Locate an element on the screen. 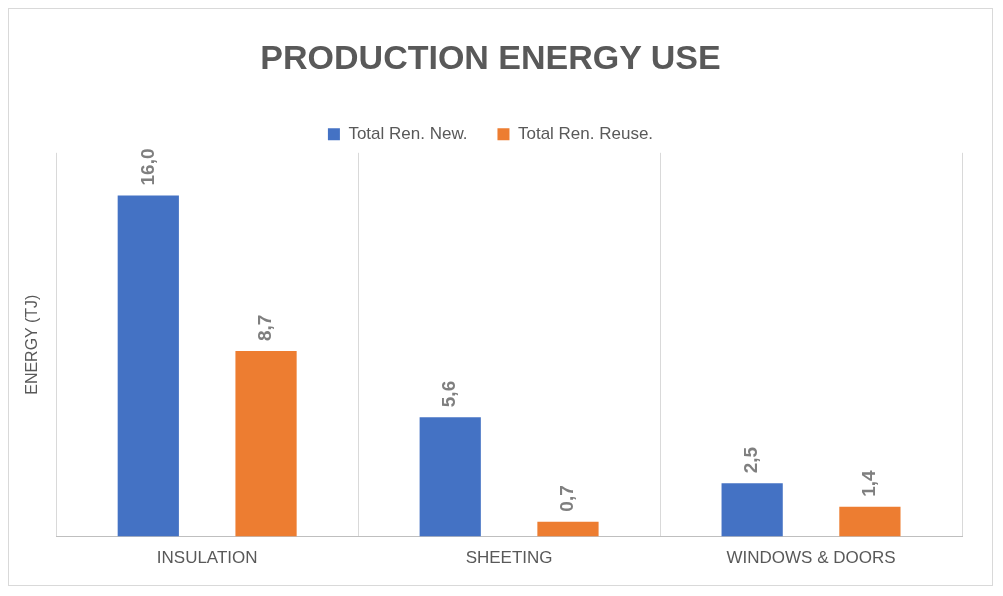 The width and height of the screenshot is (1003, 596). legend-label: Total Ren. New. is located at coordinates (408, 133).